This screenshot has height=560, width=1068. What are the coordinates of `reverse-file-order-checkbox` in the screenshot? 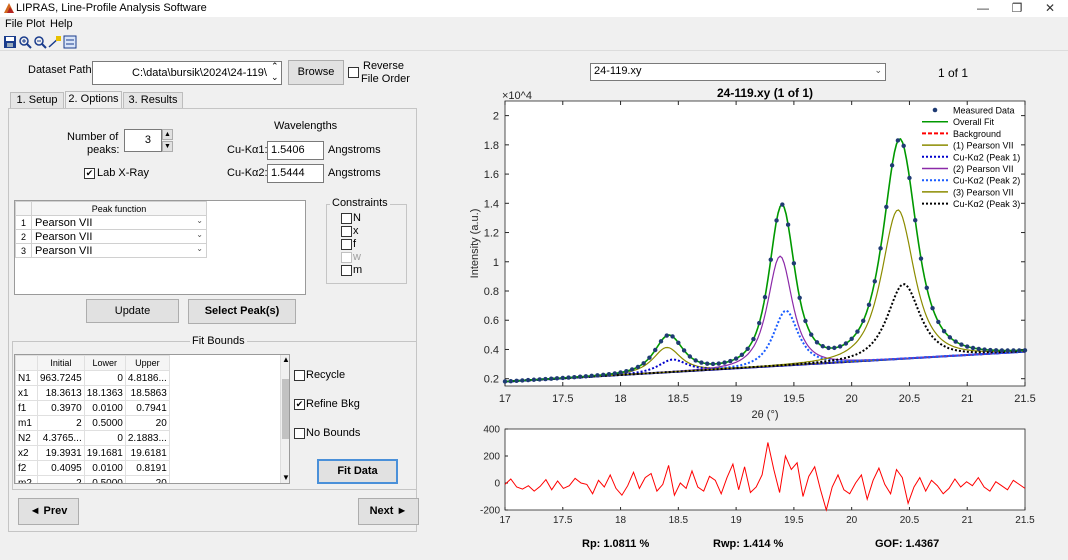 It's located at (353, 72).